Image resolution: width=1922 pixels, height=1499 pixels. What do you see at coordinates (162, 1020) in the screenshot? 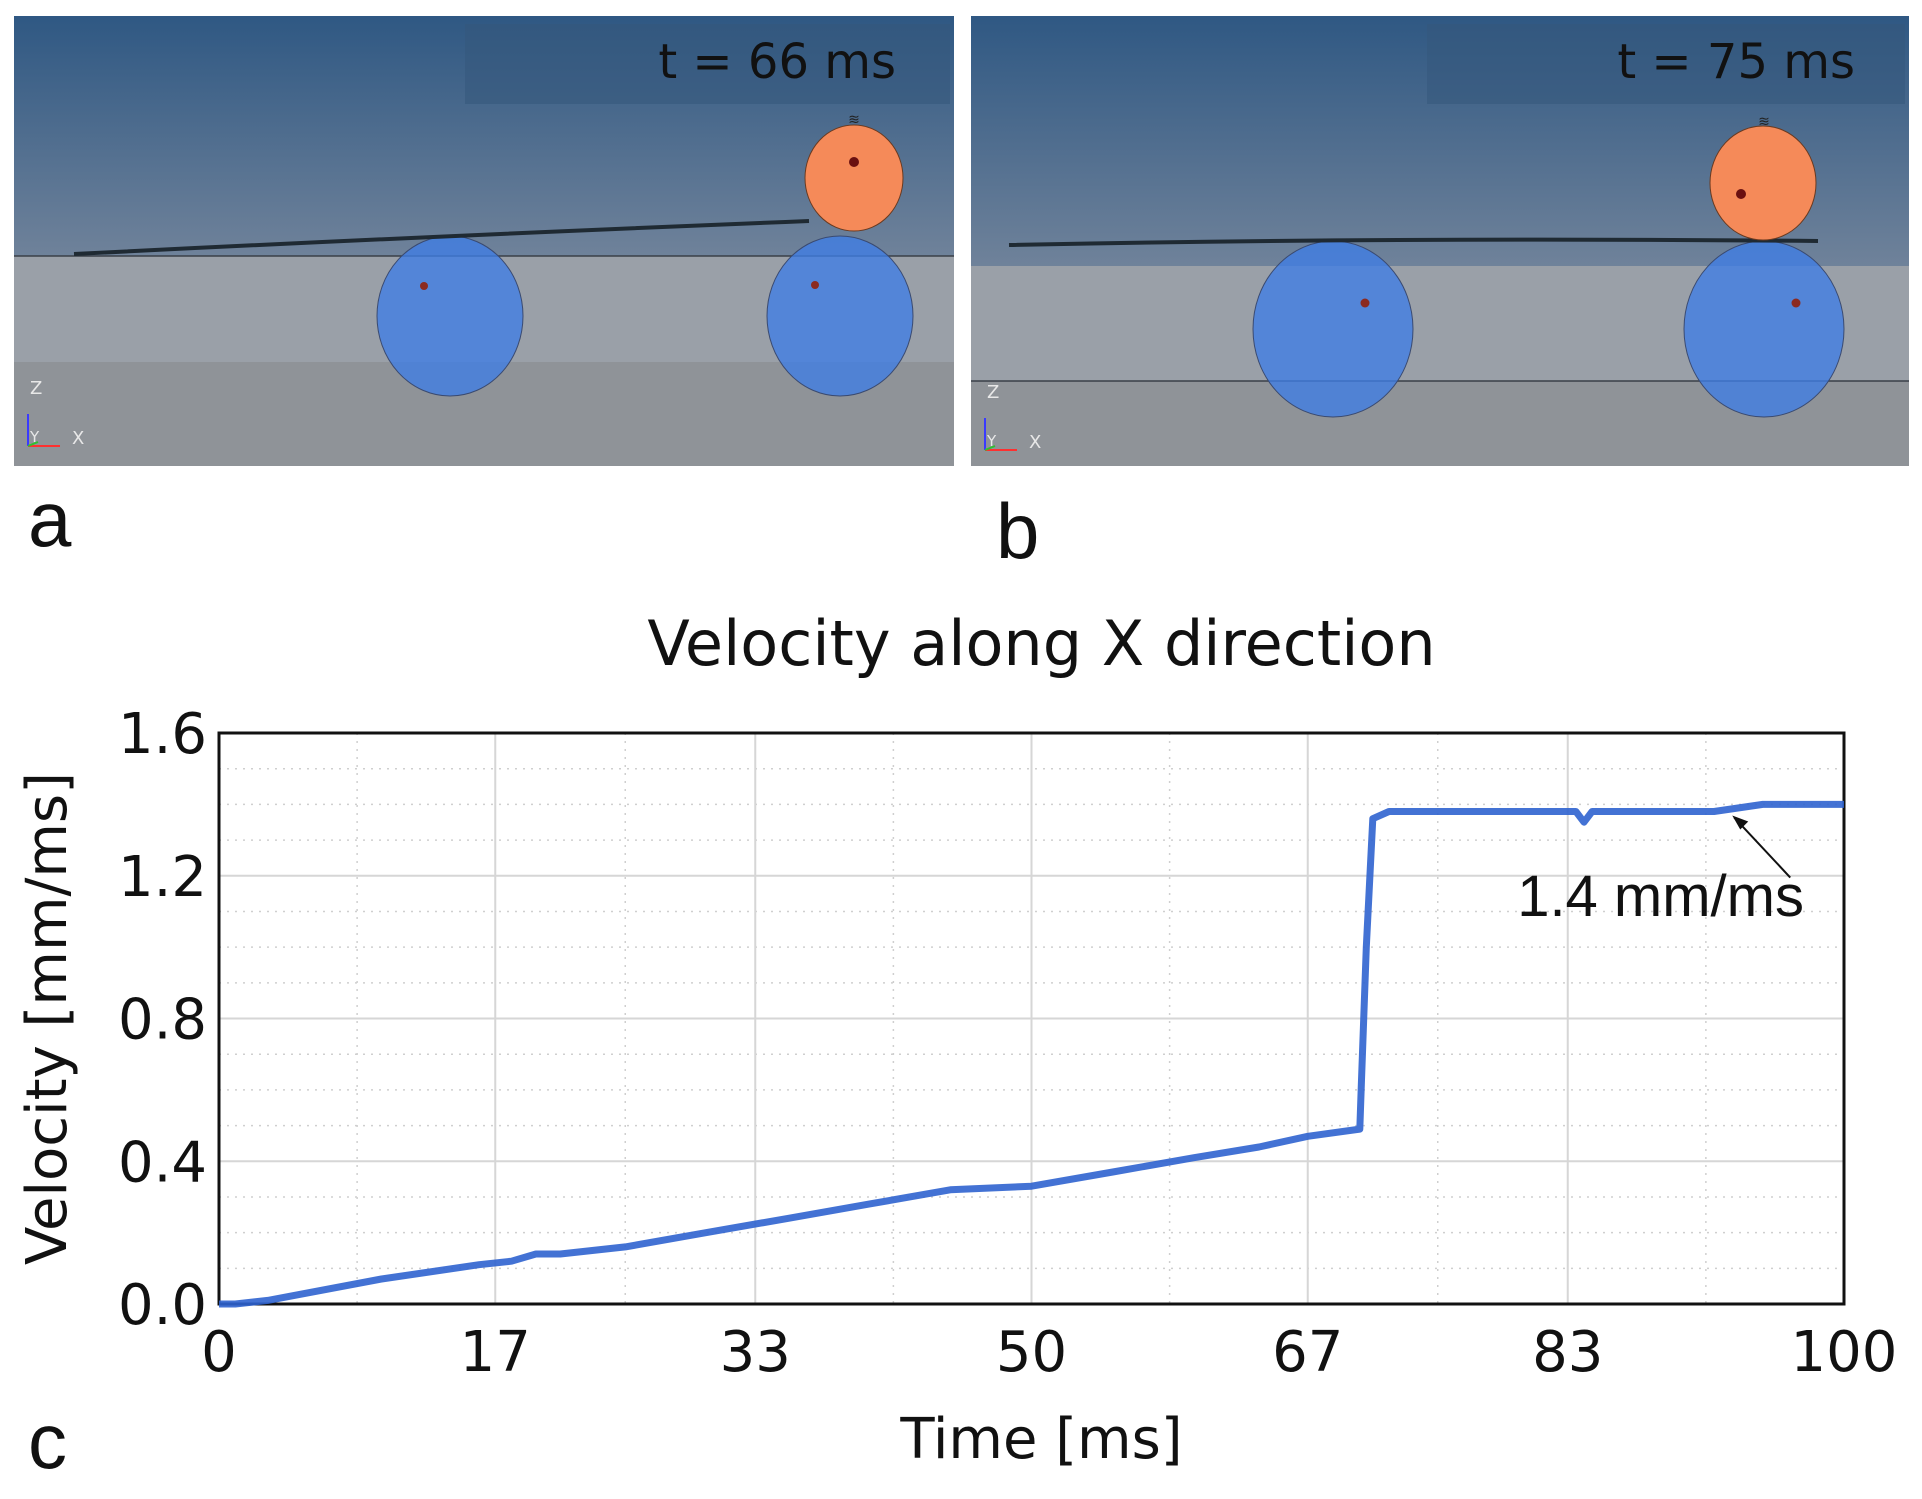
I see `y-tick-label: 0.8` at bounding box center [162, 1020].